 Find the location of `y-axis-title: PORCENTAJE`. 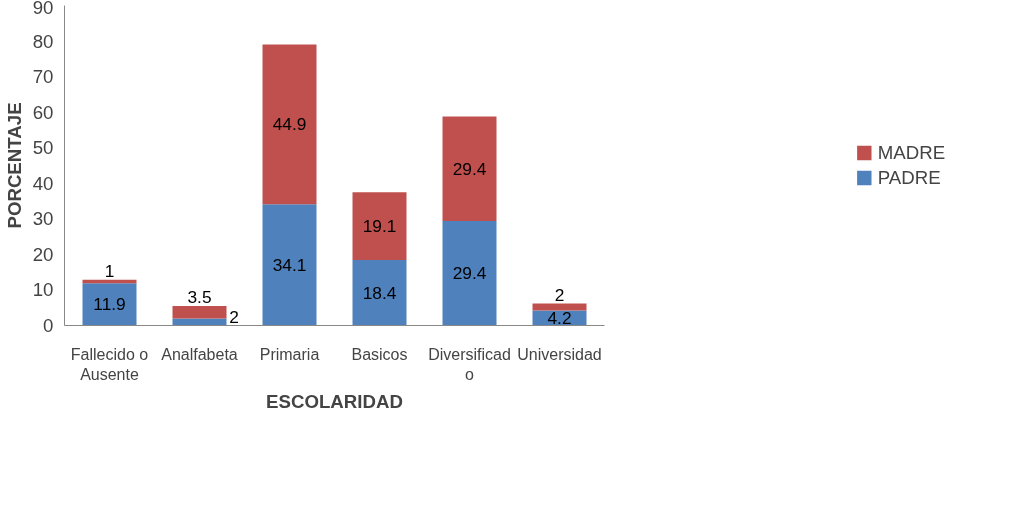

y-axis-title: PORCENTAJE is located at coordinates (14, 165).